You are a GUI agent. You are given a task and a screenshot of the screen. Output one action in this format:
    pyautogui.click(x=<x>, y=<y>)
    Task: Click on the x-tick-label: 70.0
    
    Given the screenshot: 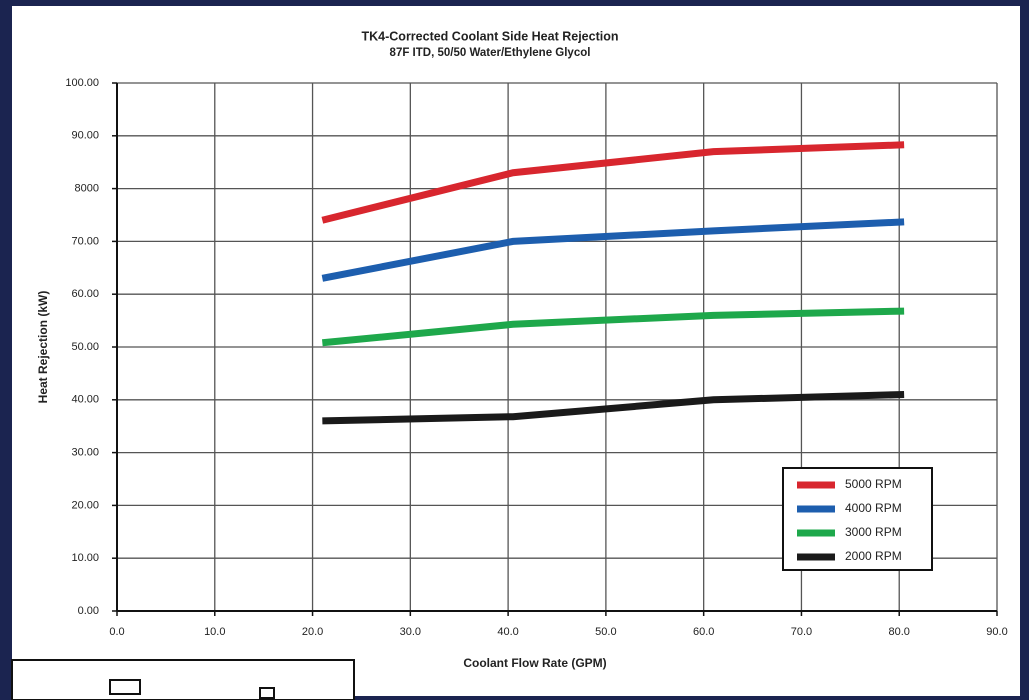 What is the action you would take?
    pyautogui.click(x=801, y=632)
    